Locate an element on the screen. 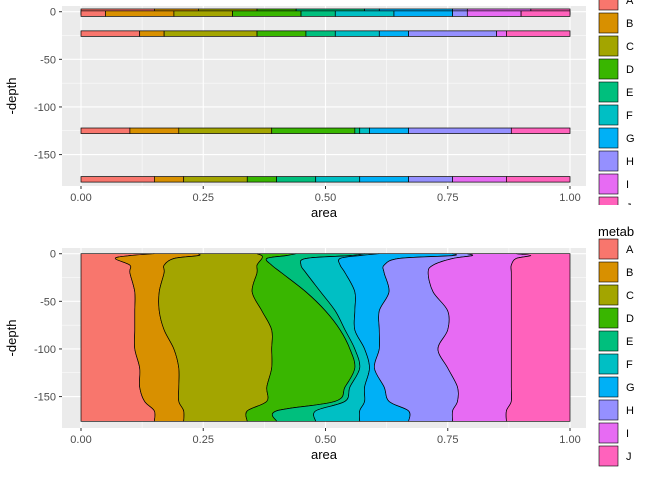 The image size is (672, 480). legend-title: metab is located at coordinates (616, 231).